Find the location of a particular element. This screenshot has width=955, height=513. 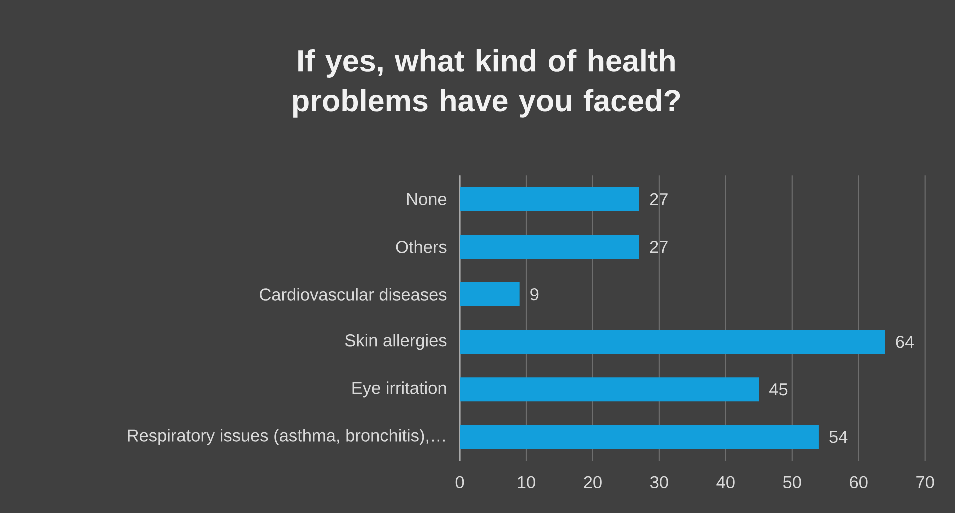

y-tick-label: Skin allergies is located at coordinates (396, 342).